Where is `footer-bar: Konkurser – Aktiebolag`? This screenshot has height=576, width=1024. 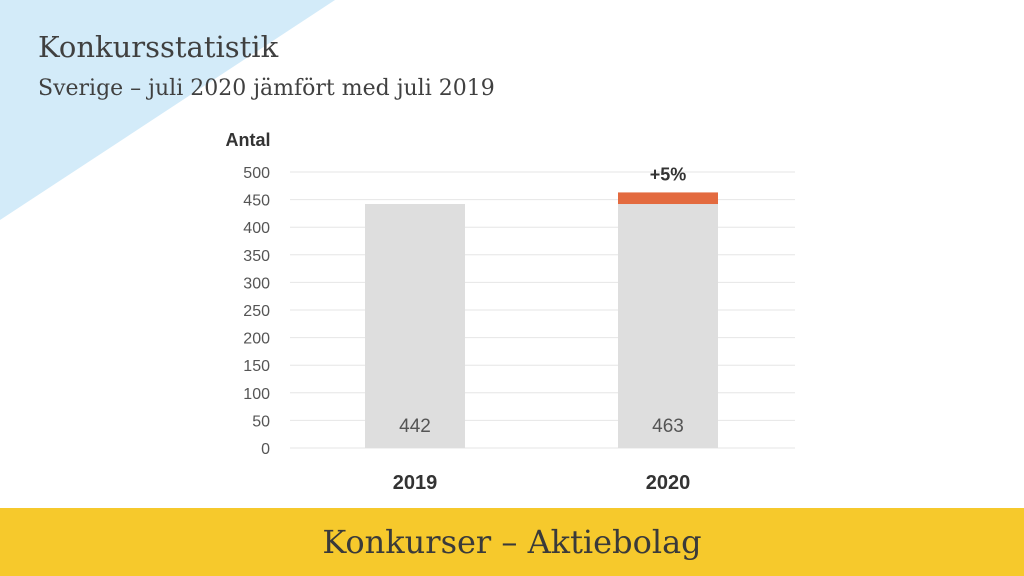 footer-bar: Konkurser – Aktiebolag is located at coordinates (512, 542).